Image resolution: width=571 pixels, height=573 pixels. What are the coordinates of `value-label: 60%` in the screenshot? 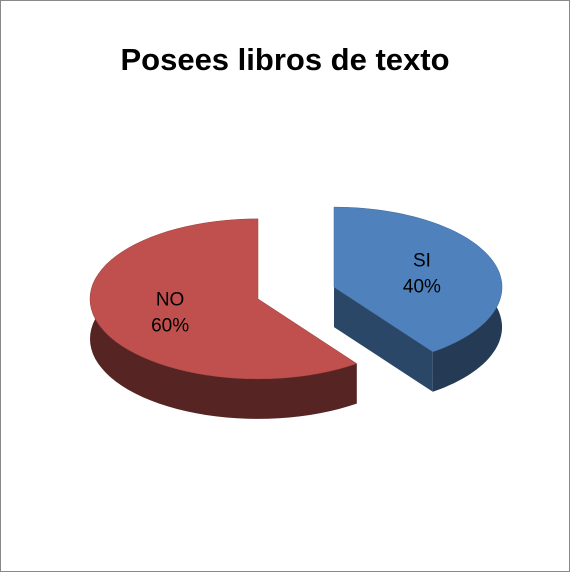 It's located at (170, 325).